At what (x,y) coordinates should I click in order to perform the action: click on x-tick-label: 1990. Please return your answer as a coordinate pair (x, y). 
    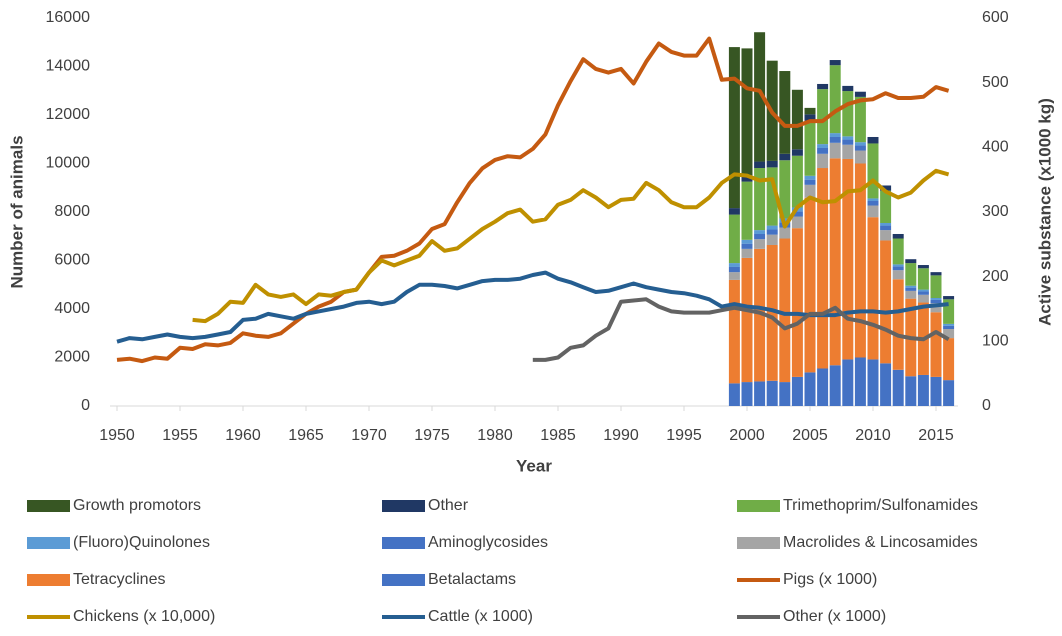
    Looking at the image, I should click on (621, 435).